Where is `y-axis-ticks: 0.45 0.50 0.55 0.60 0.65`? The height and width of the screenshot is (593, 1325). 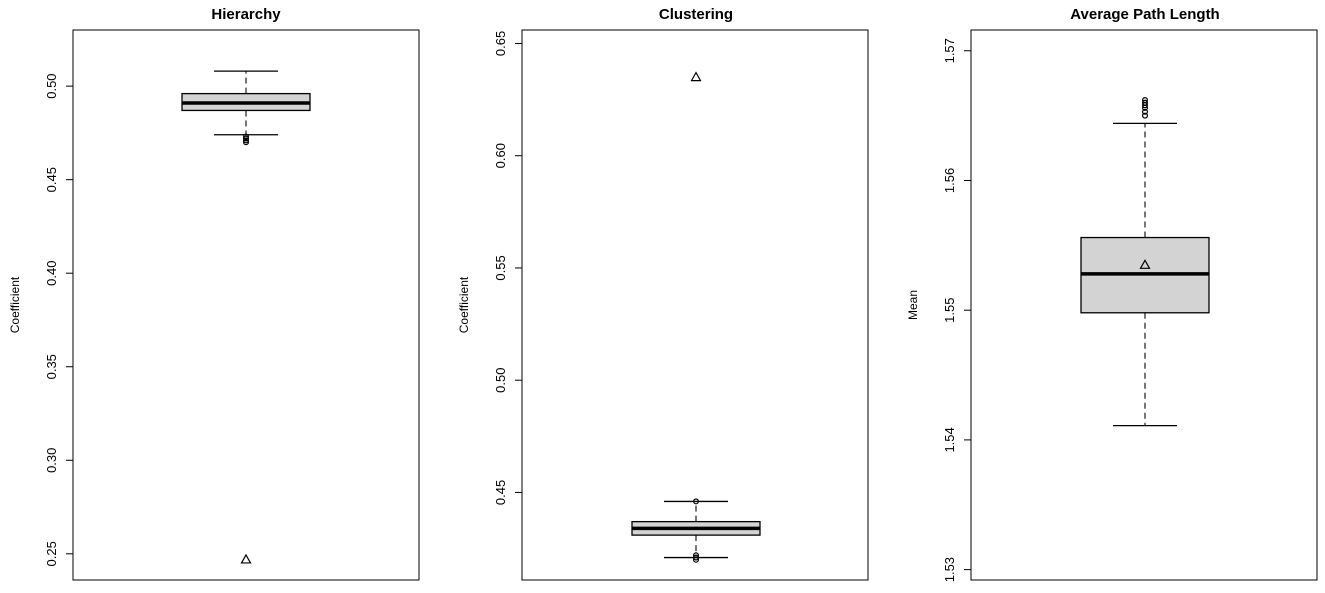 y-axis-ticks: 0.45 0.50 0.55 0.60 0.65 is located at coordinates (507, 268).